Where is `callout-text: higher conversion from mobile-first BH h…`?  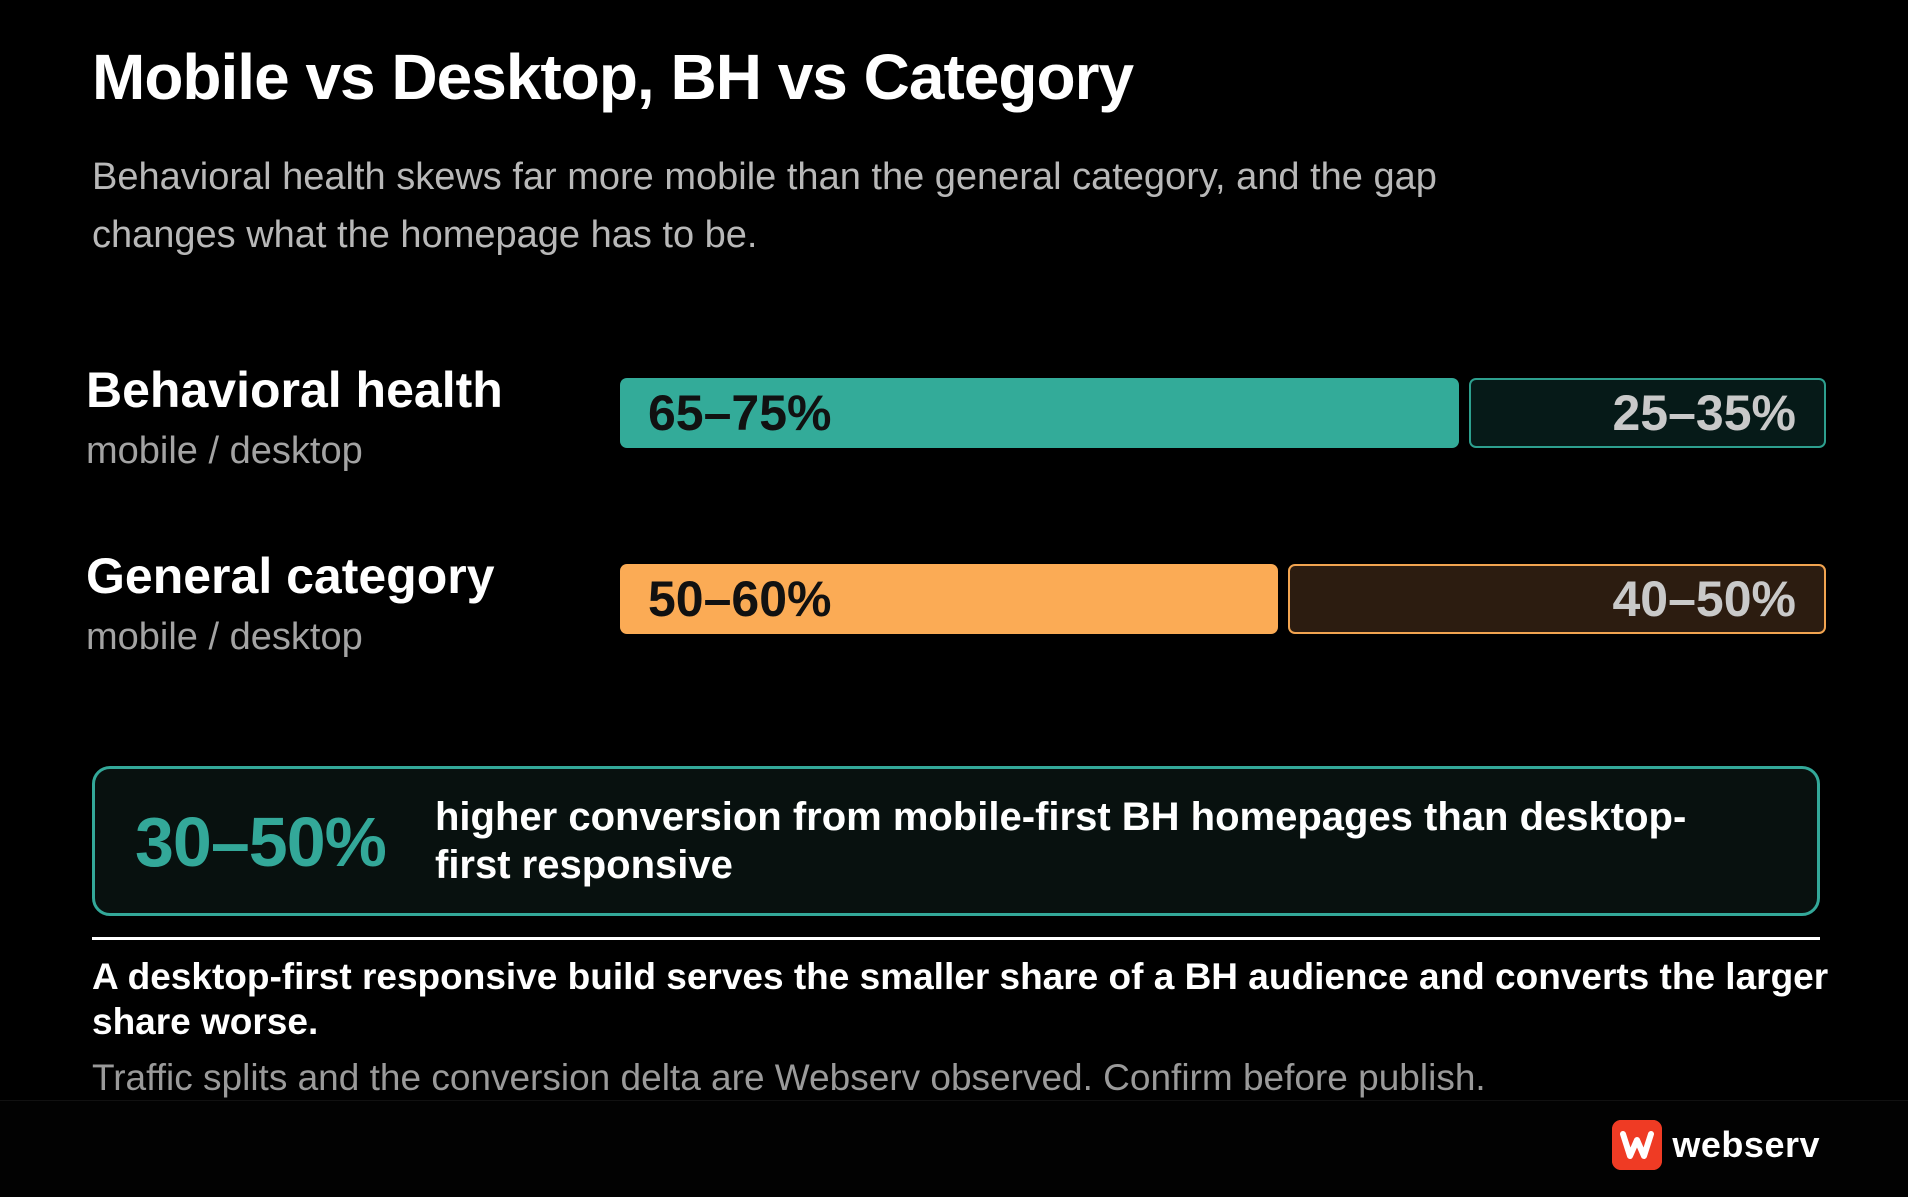 callout-text: higher conversion from mobile-first BH h… is located at coordinates (1061, 841).